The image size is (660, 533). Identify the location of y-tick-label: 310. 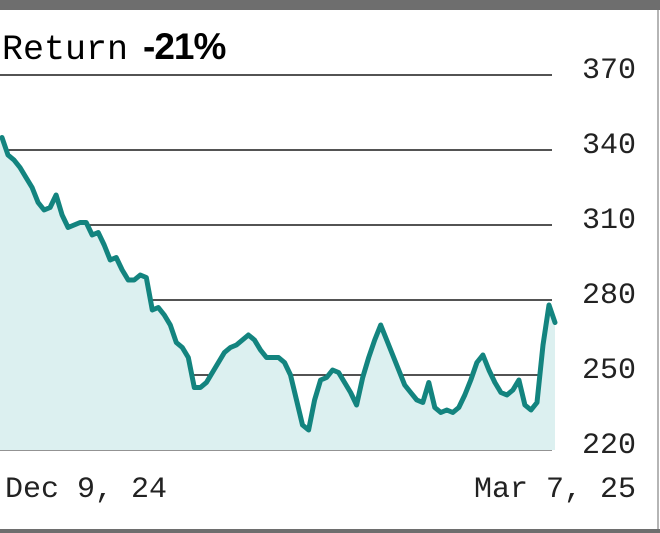
(609, 221).